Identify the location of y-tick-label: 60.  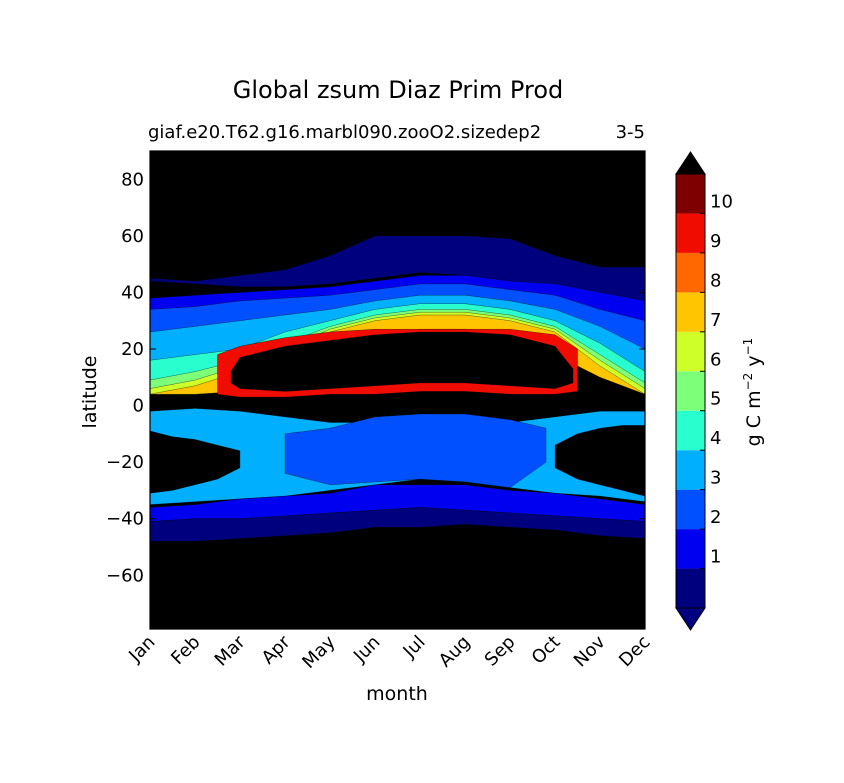
(132, 236).